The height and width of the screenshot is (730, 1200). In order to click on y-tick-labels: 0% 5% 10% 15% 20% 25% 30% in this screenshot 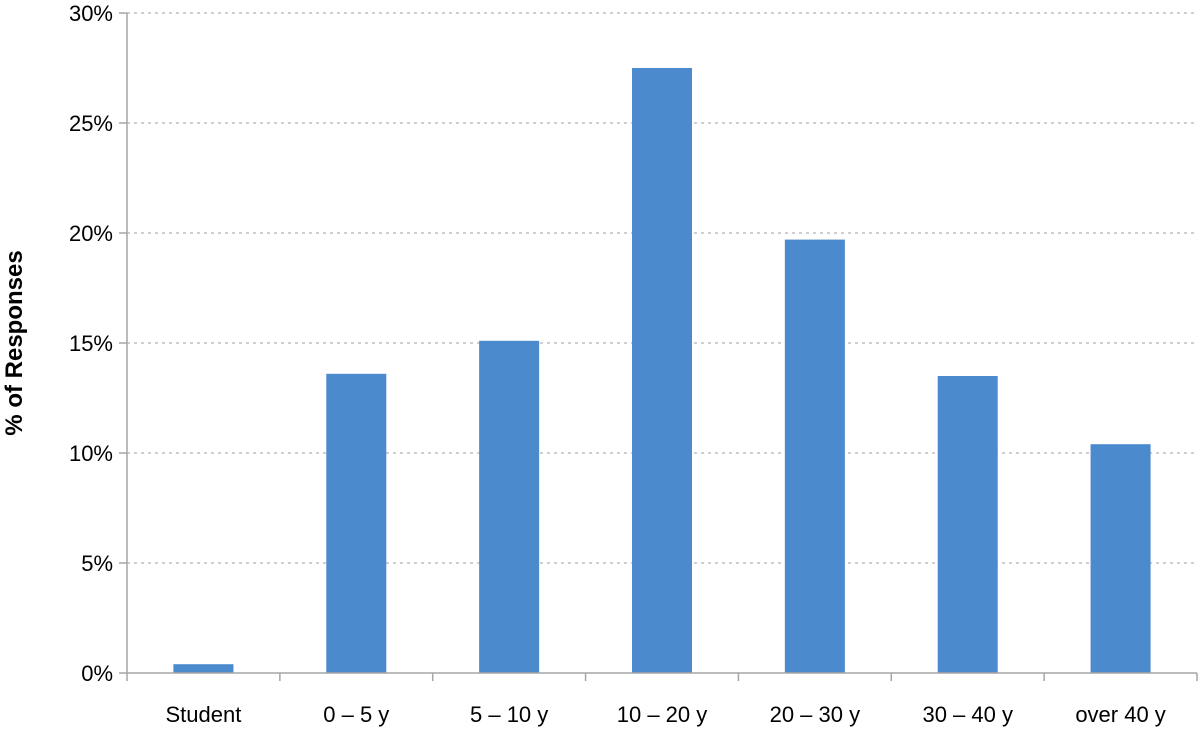, I will do `click(91, 343)`.